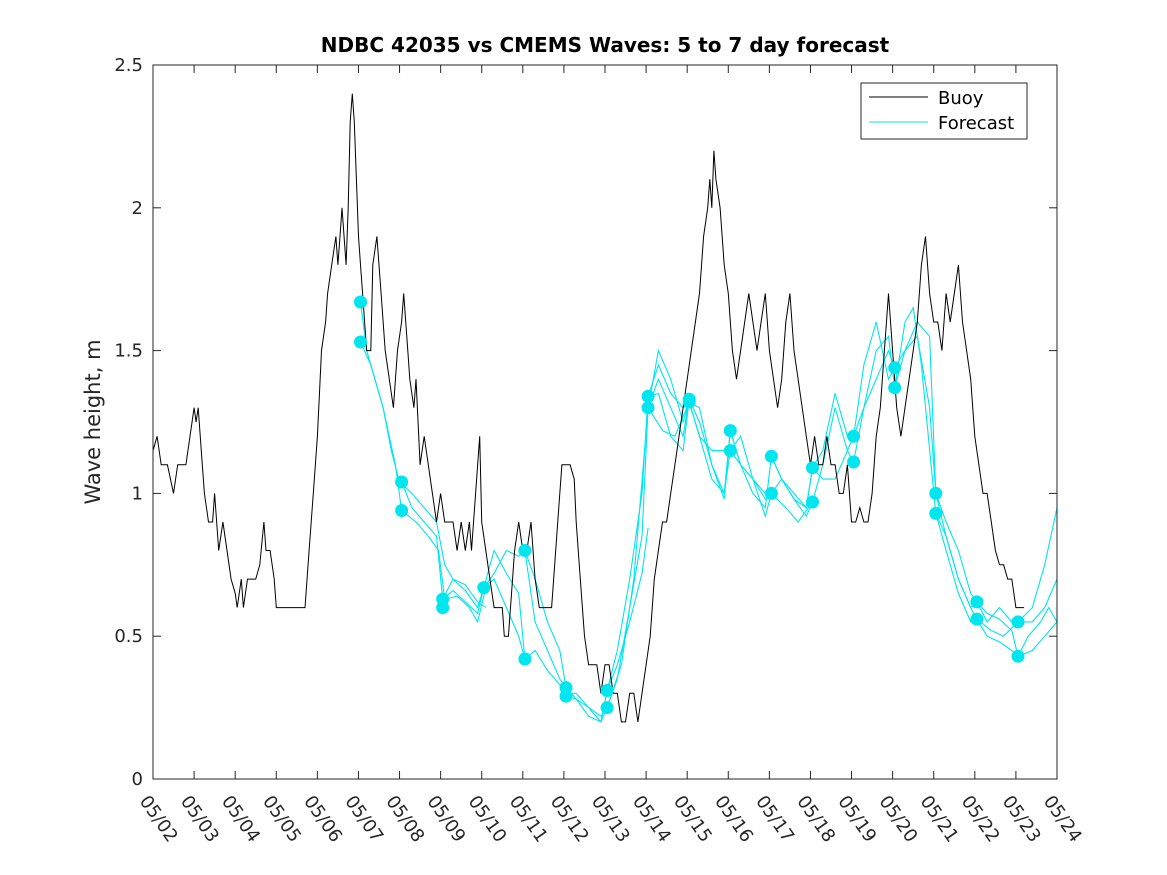 Image resolution: width=1167 pixels, height=875 pixels. What do you see at coordinates (128, 65) in the screenshot?
I see `y-tick-label: 2.5` at bounding box center [128, 65].